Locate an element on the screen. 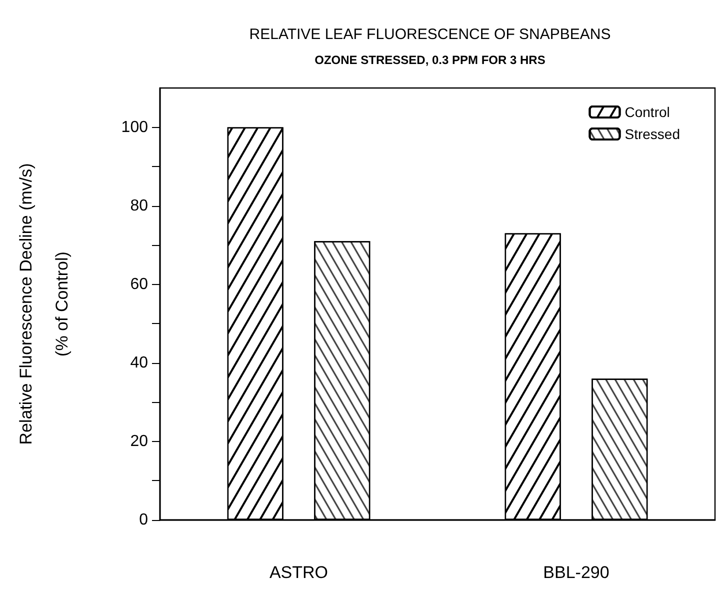 The width and height of the screenshot is (725, 594). chart-title: RELATIVE LEAF FLUORESCENCE OF SNAPBEANS is located at coordinates (430, 34).